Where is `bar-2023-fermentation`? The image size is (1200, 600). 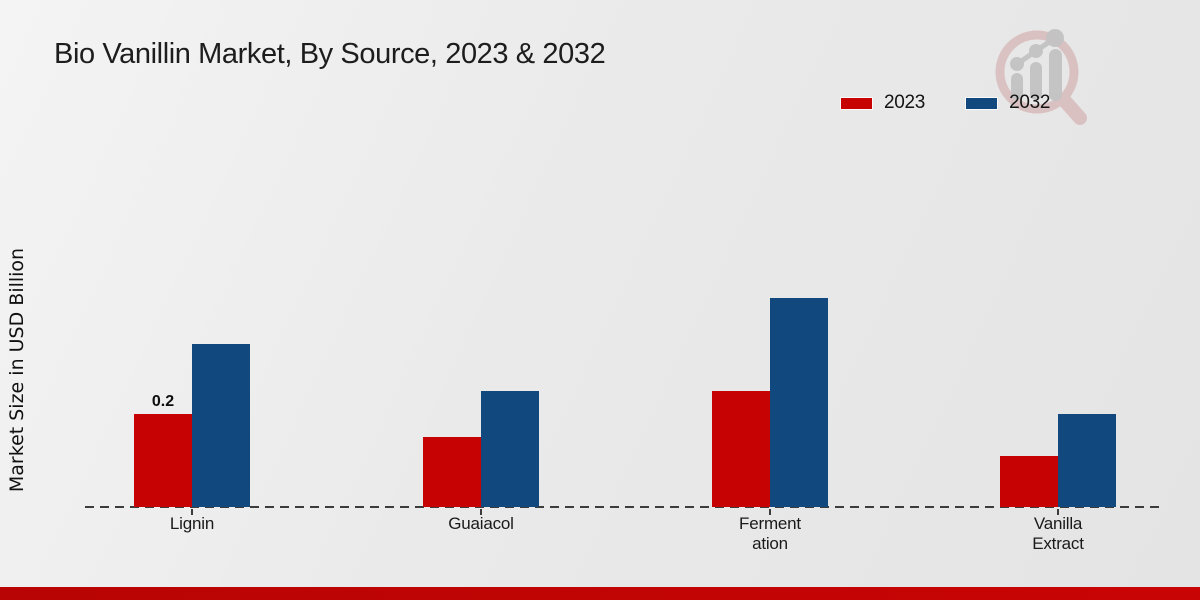 bar-2023-fermentation is located at coordinates (741, 449).